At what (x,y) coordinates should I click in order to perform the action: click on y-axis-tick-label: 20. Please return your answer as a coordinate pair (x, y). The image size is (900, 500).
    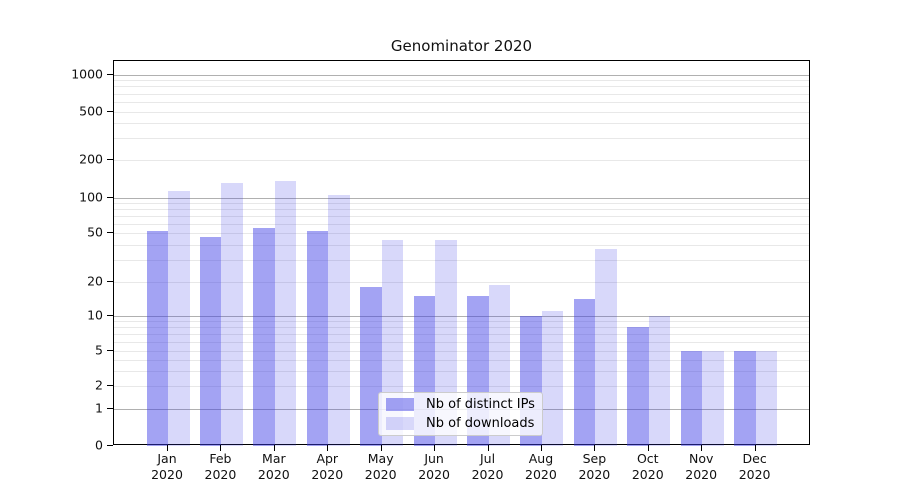
    Looking at the image, I should click on (95, 281).